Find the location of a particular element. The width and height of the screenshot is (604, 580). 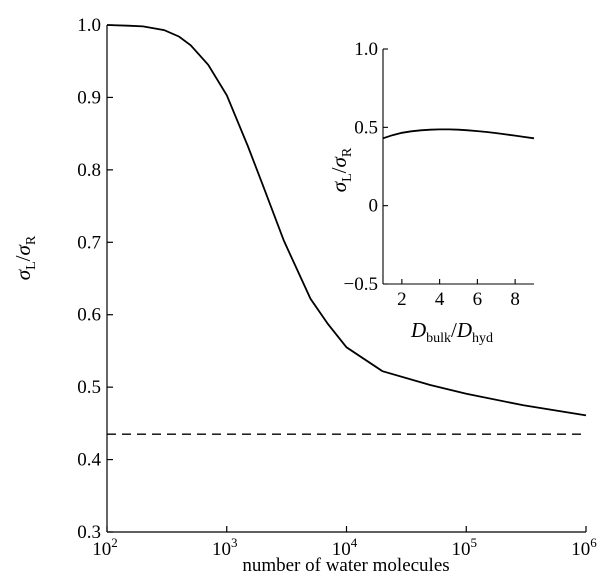

inset-x-tick-label: 8 is located at coordinates (515, 299).